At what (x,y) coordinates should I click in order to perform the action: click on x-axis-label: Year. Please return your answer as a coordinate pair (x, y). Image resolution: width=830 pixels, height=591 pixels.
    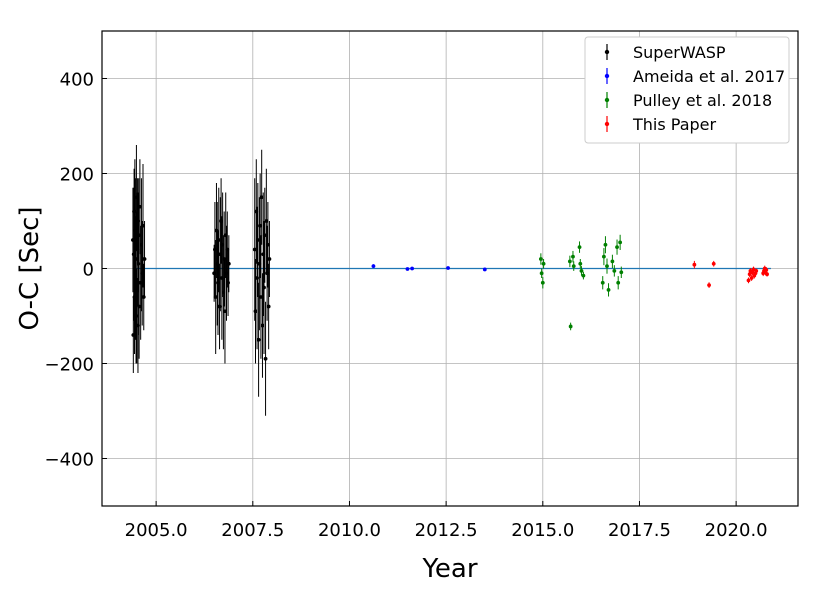
    Looking at the image, I should click on (449, 569).